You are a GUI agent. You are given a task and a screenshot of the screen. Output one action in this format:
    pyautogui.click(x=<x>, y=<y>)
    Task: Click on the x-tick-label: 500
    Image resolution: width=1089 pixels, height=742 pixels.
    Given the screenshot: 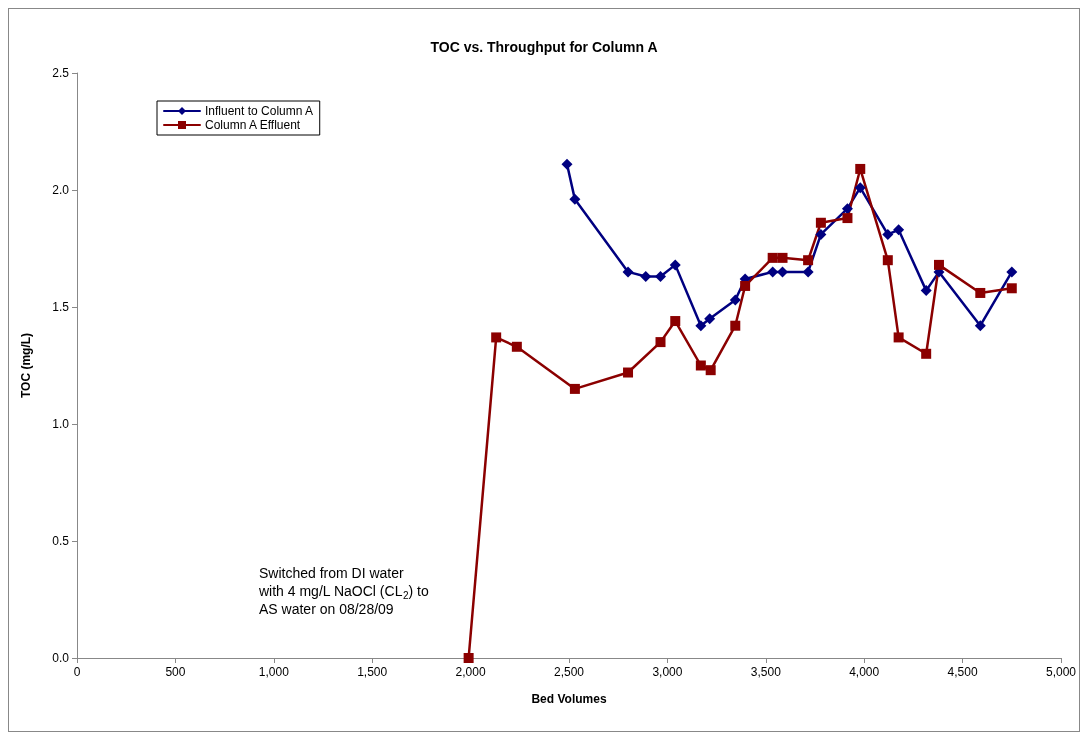 What is the action you would take?
    pyautogui.click(x=175, y=672)
    